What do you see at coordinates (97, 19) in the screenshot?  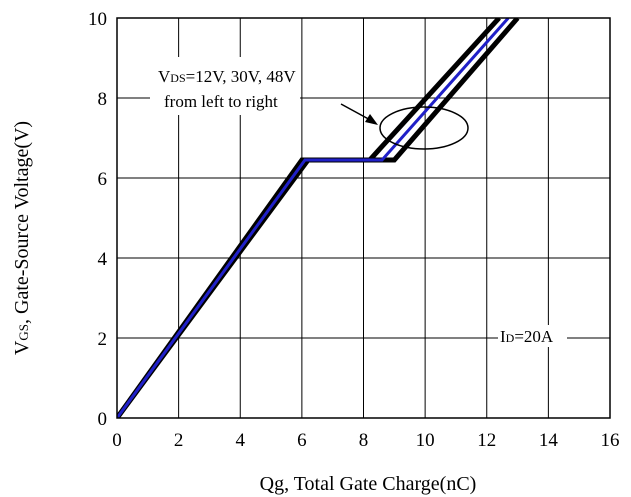 I see `y-tick-label: 10` at bounding box center [97, 19].